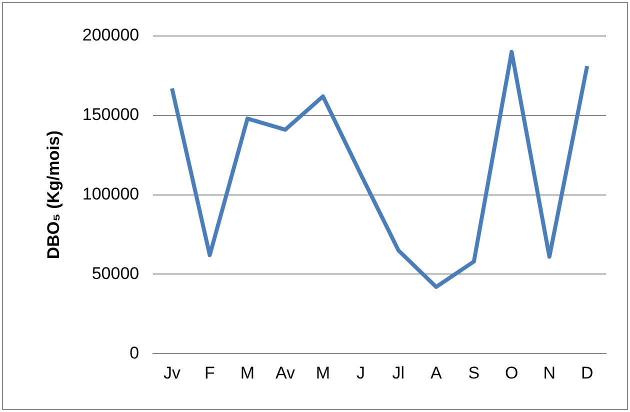 This screenshot has width=630, height=412. What do you see at coordinates (511, 372) in the screenshot?
I see `x-tick-label: O` at bounding box center [511, 372].